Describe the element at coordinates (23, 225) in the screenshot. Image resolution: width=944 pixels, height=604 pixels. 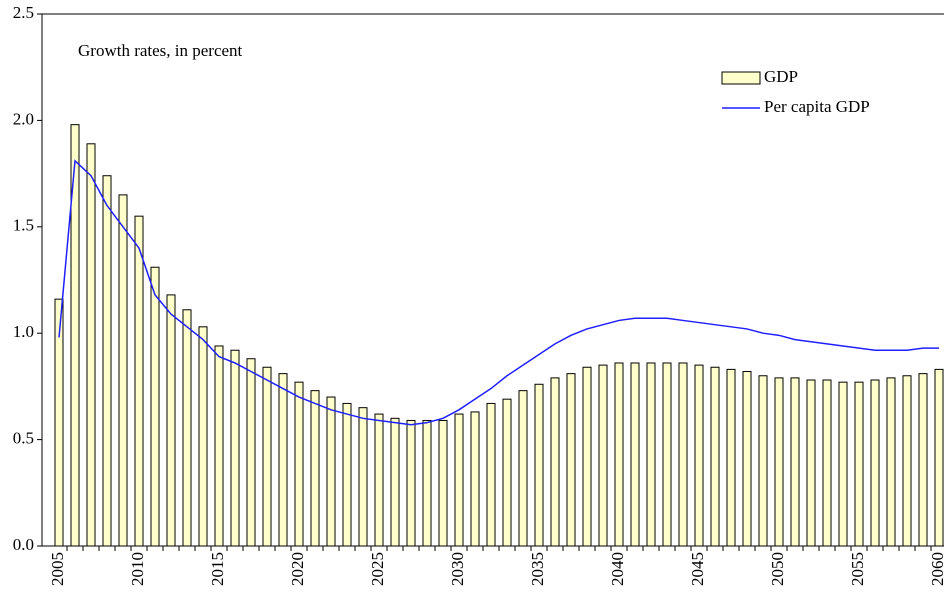
I see `y-tick-label: 1.5` at that location.